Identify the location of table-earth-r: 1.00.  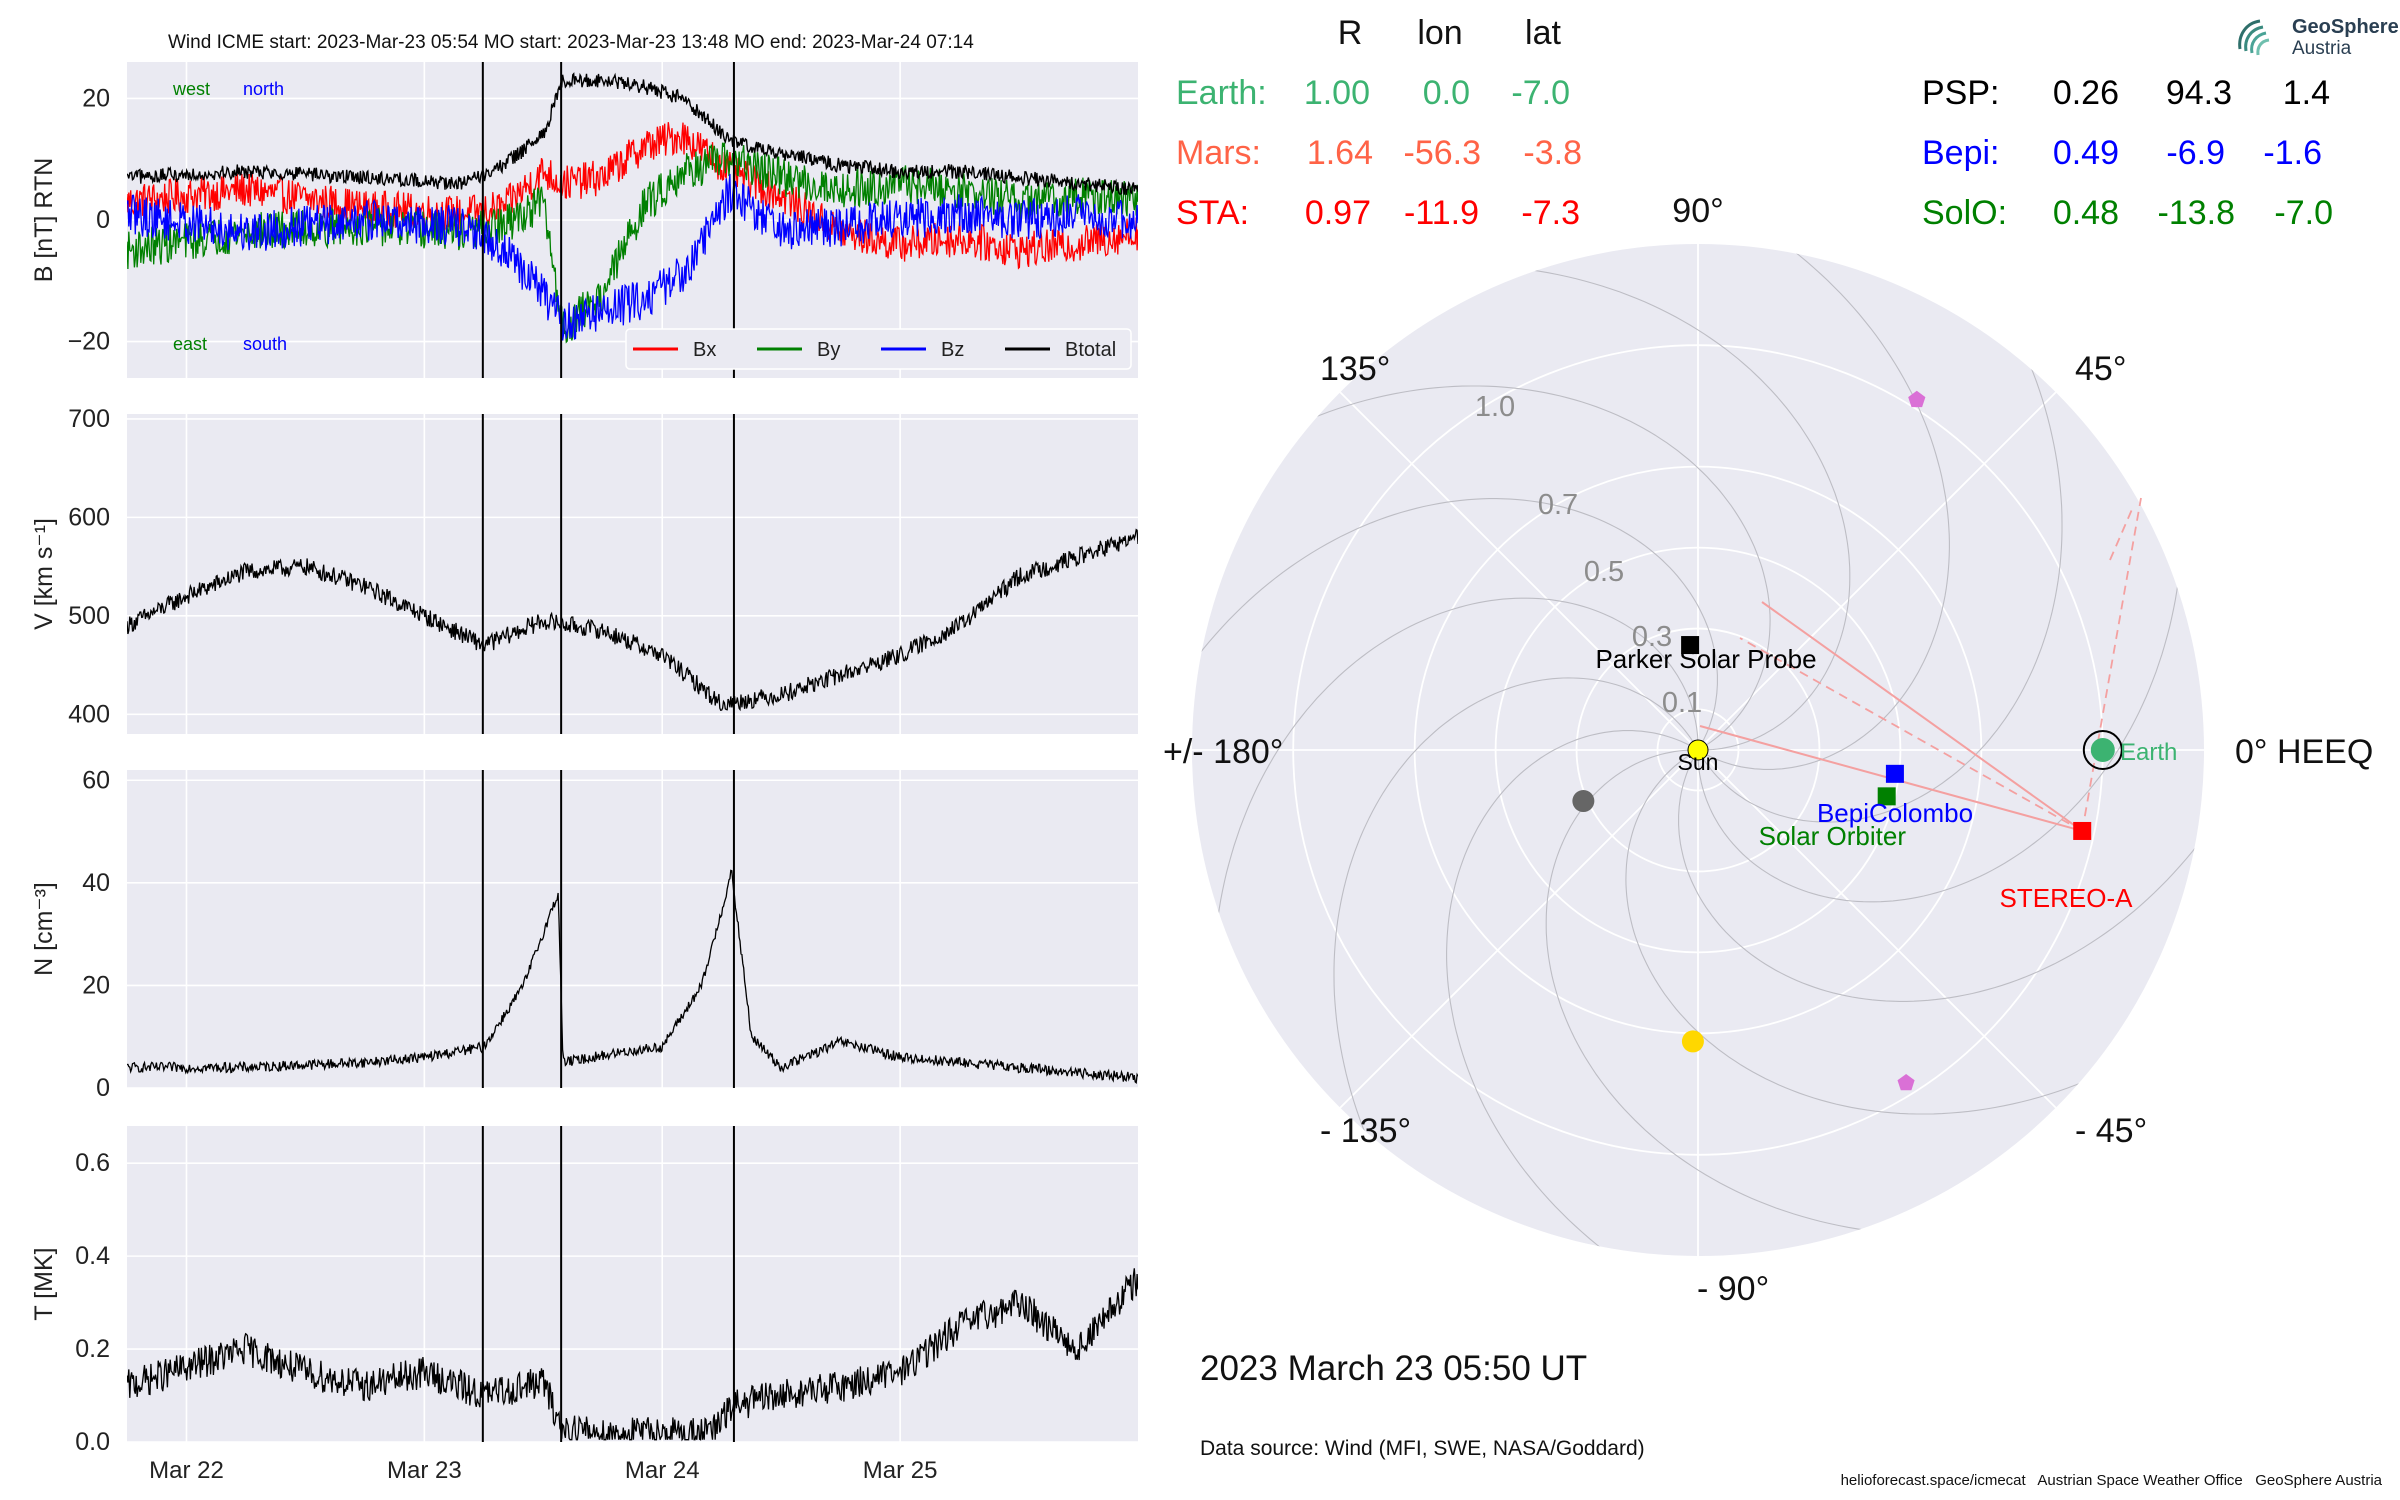
(1337, 93).